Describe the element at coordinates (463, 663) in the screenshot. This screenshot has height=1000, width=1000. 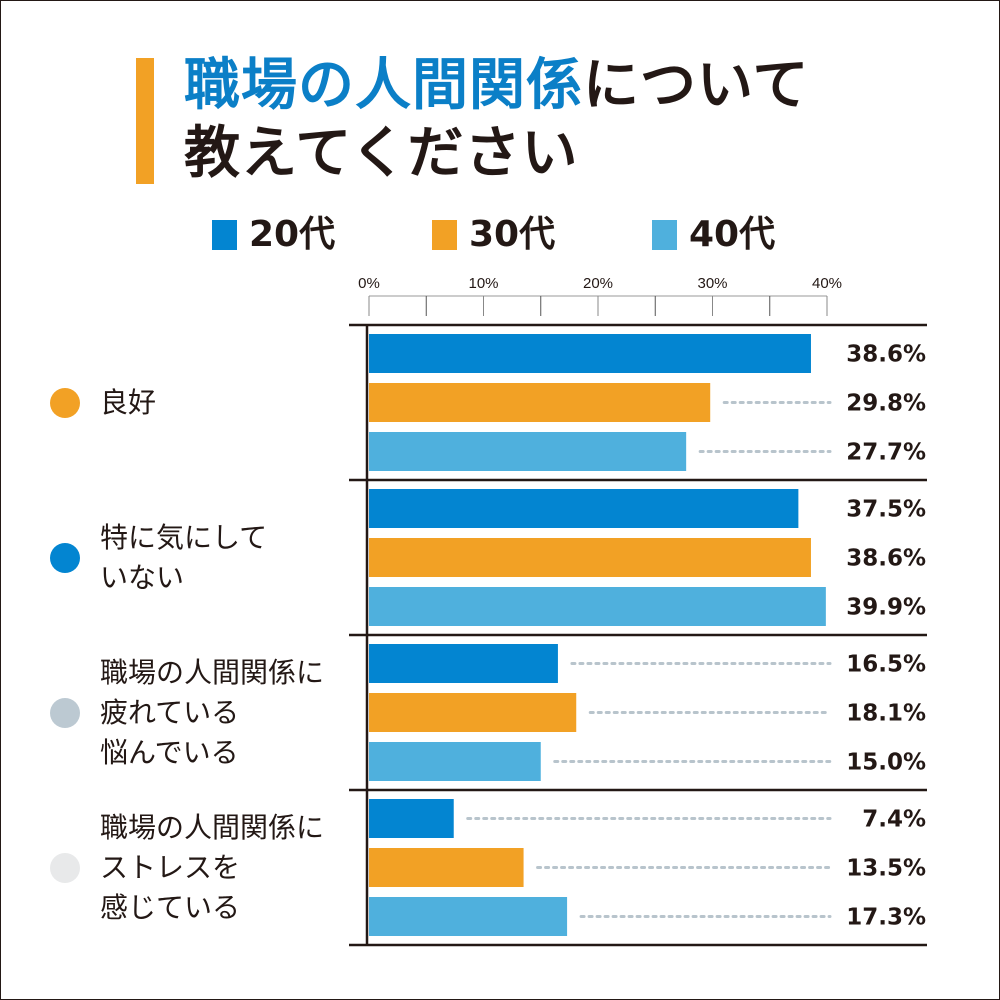
I see `bar-20代-2` at that location.